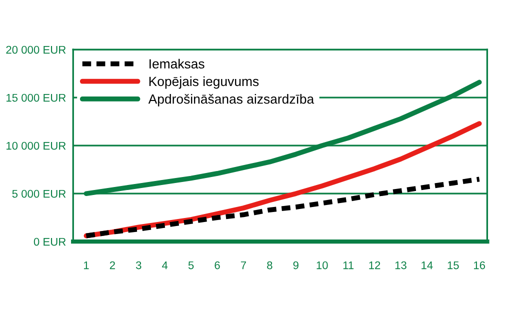 This screenshot has width=515, height=320. Describe the element at coordinates (322, 265) in the screenshot. I see `x-tick-label: 10` at that location.